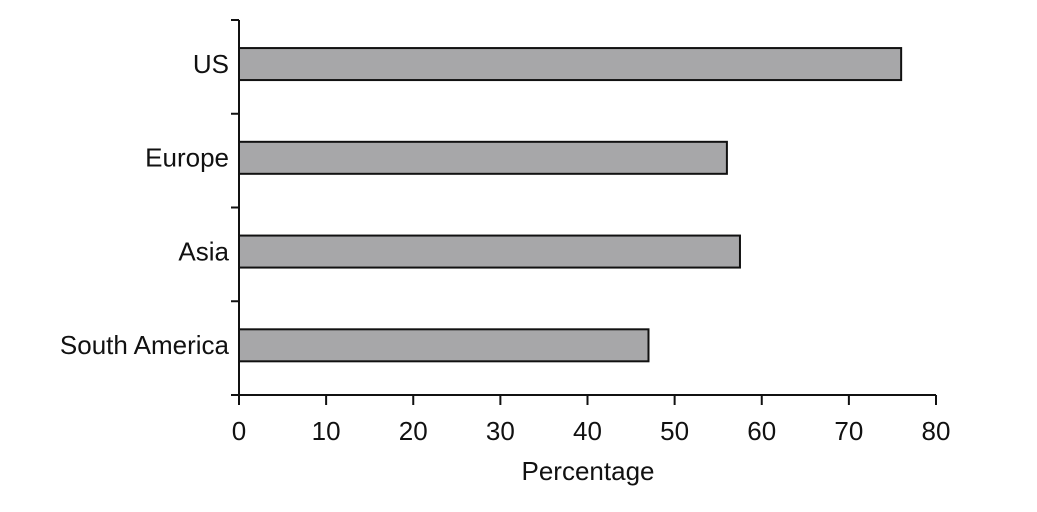  What do you see at coordinates (211, 64) in the screenshot?
I see `y-tick-label: US` at bounding box center [211, 64].